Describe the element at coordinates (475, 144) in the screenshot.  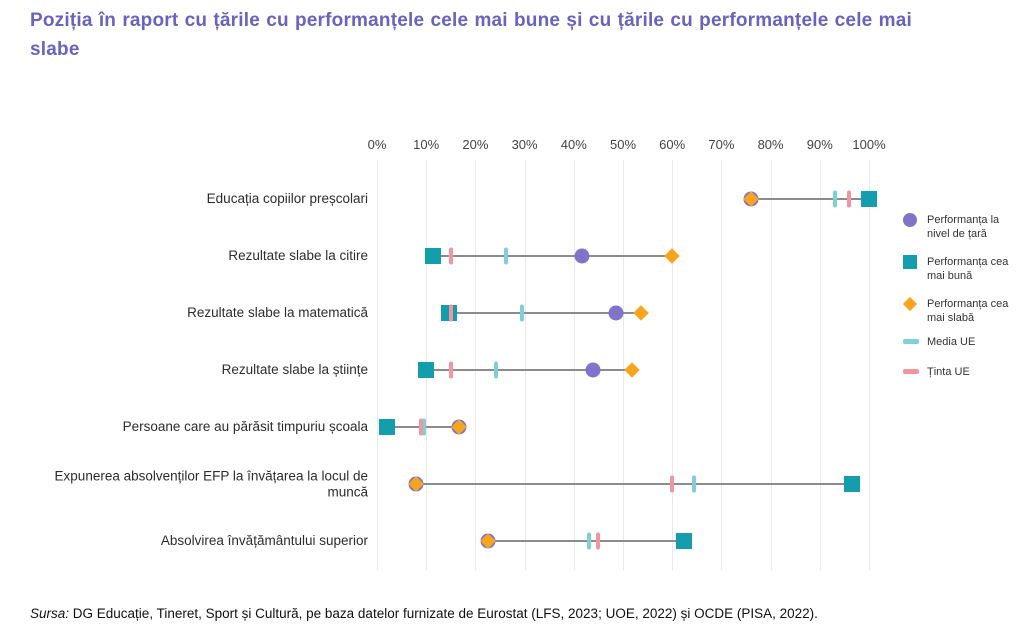
I see `x-axis-tick-label: 20%` at that location.